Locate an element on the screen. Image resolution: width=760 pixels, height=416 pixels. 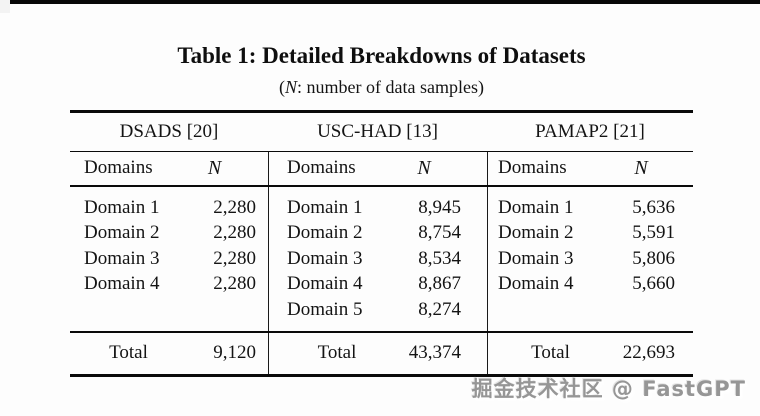
midrule-below-column-headers is located at coordinates (381, 185).